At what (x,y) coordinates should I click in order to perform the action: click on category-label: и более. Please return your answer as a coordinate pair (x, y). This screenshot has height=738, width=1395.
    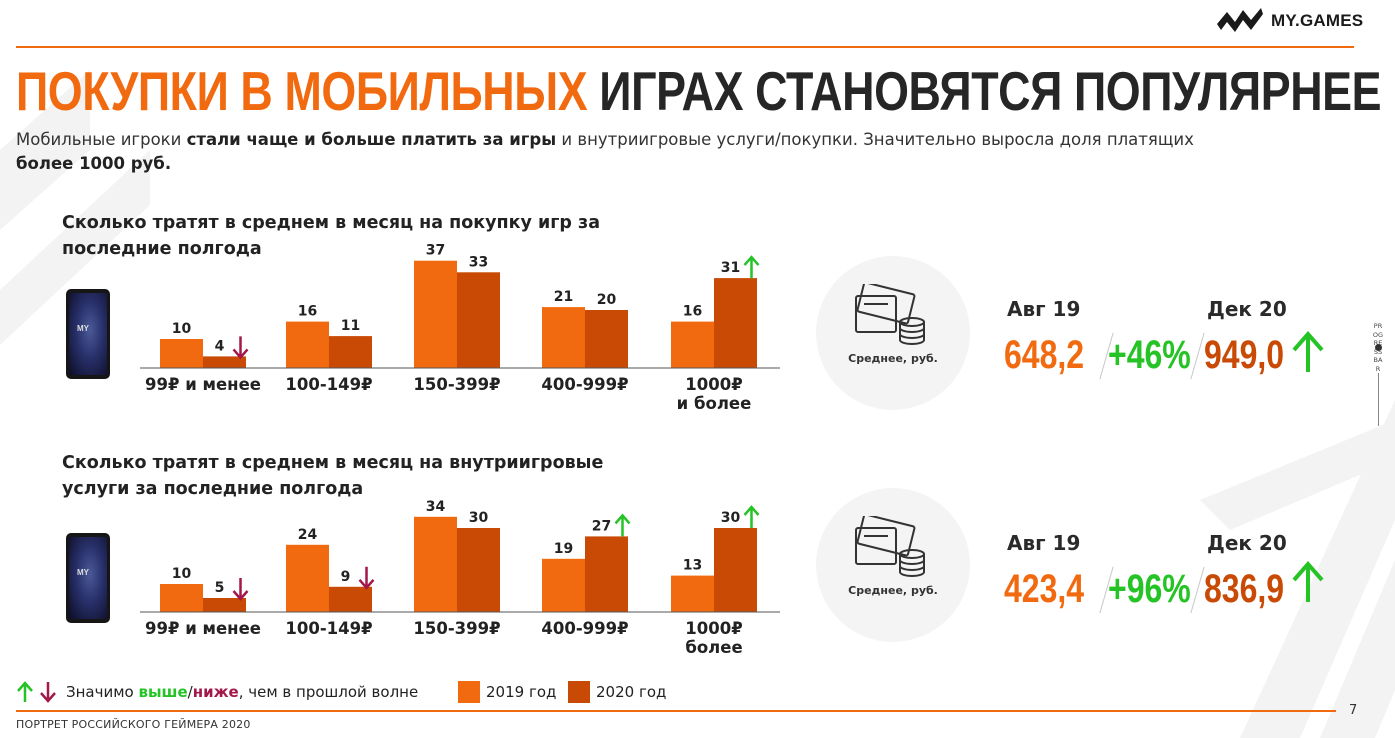
    Looking at the image, I should click on (714, 403).